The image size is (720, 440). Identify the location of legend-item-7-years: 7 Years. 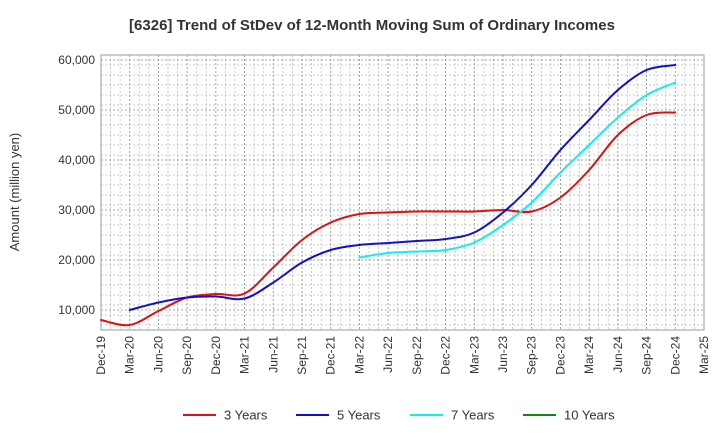
(452, 415).